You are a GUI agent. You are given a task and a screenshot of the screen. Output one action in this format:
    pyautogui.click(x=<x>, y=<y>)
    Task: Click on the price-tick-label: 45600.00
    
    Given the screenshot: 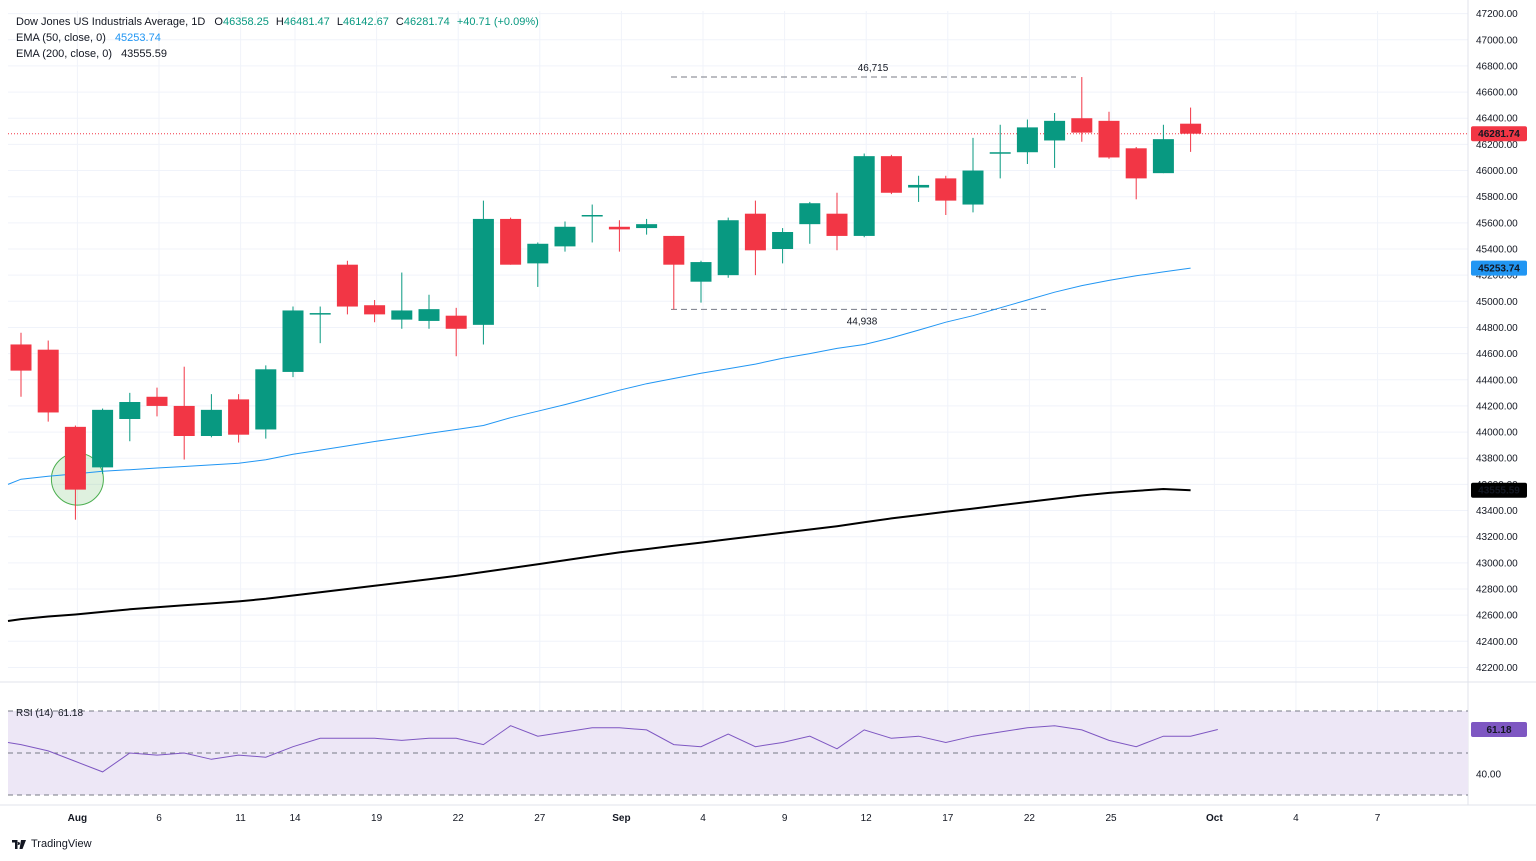 What is the action you would take?
    pyautogui.click(x=1497, y=223)
    